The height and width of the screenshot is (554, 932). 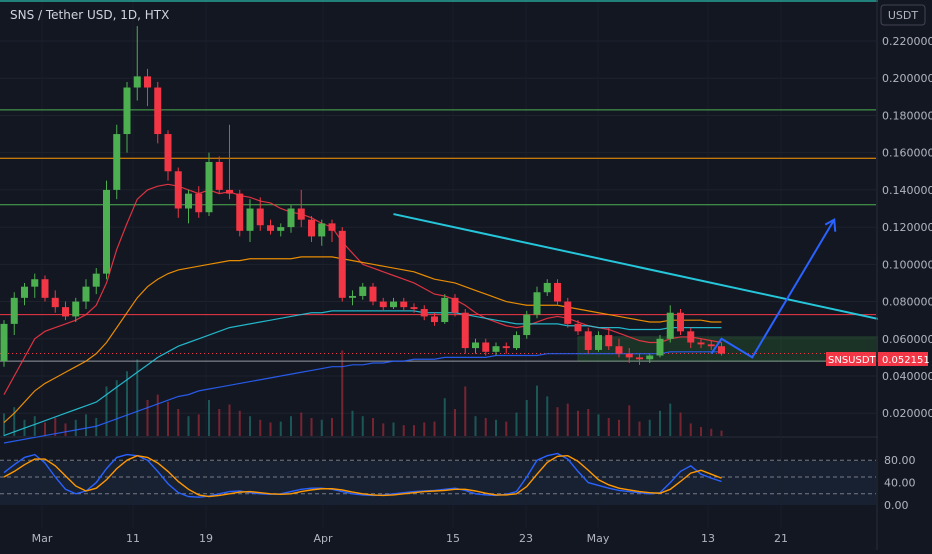 I want to click on oscillator-tick-label: 0.00, so click(x=896, y=505).